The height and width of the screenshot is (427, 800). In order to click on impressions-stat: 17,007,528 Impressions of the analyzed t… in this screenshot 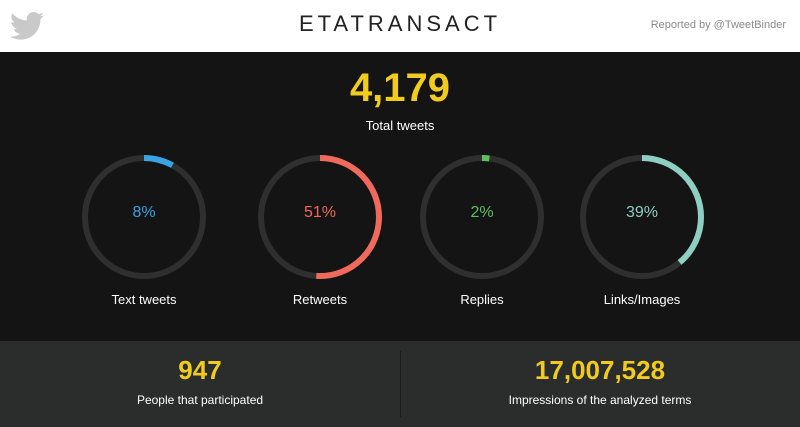, I will do `click(600, 384)`.